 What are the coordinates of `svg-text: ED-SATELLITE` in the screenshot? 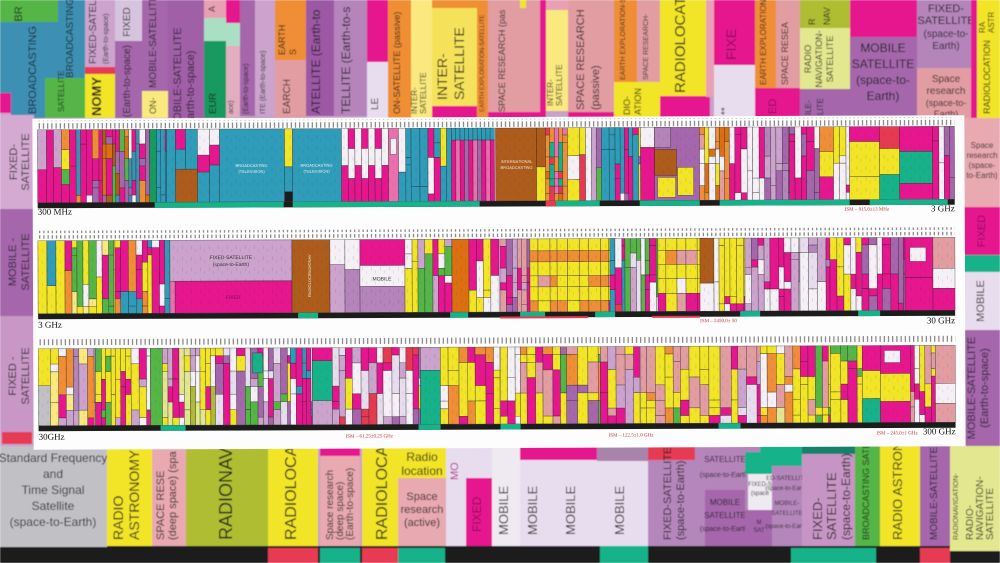 It's located at (787, 479).